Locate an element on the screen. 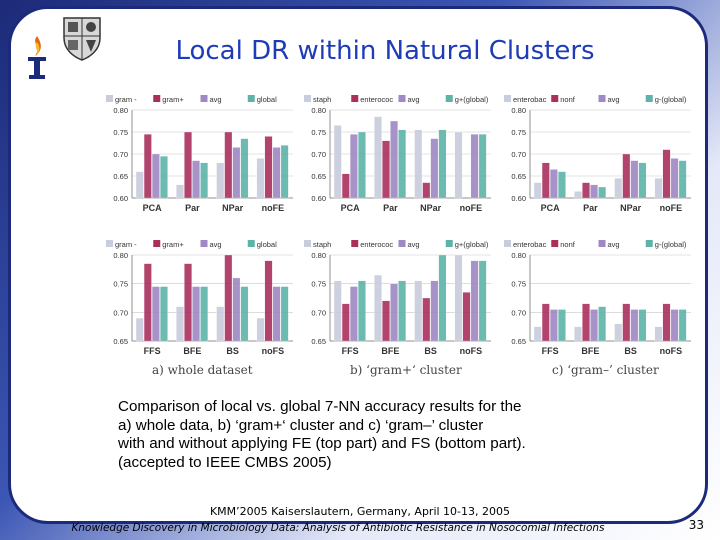 This screenshot has width=720, height=540. chart-legend: gram - gram+ avg global is located at coordinates (191, 244).